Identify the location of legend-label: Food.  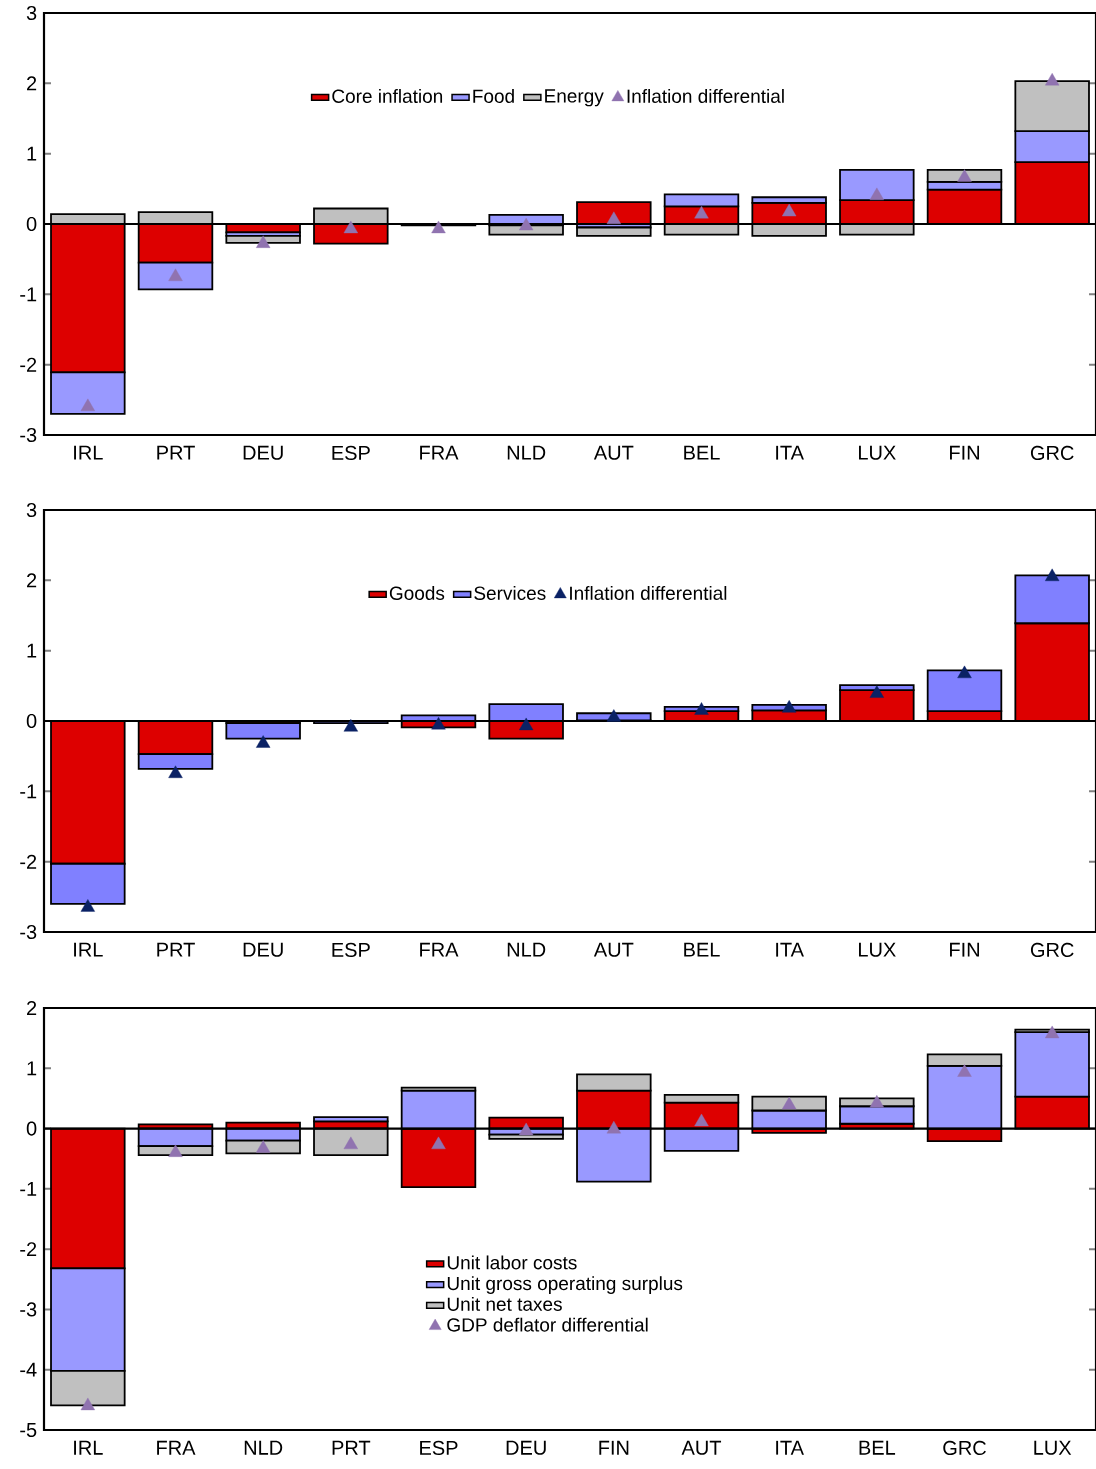
(493, 96).